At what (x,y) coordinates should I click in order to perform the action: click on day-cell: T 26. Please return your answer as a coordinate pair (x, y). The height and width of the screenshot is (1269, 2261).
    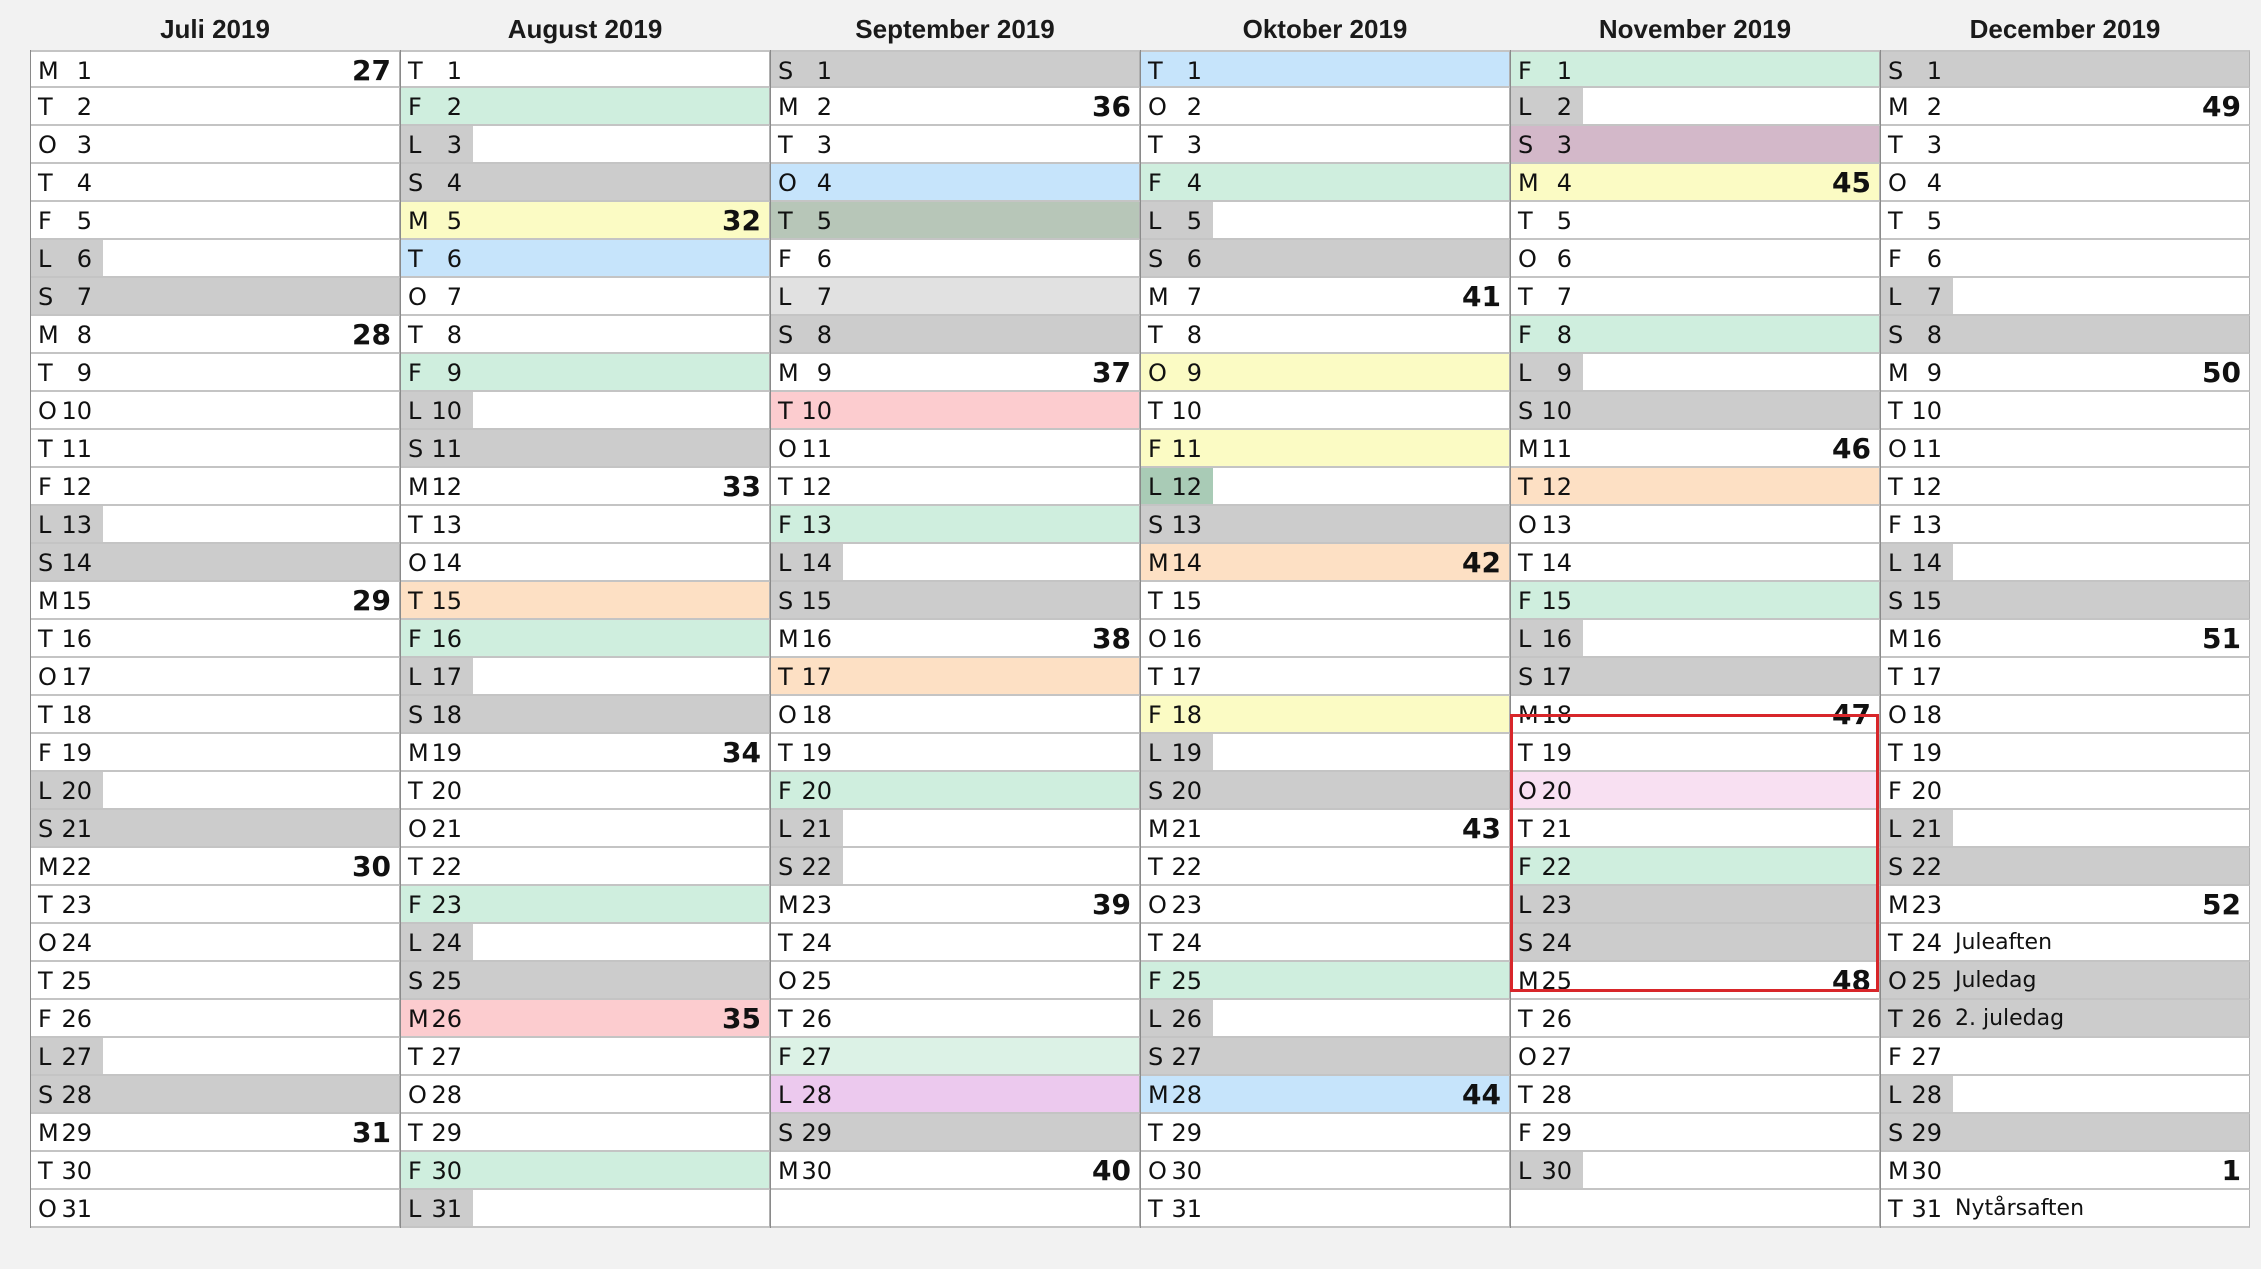
    Looking at the image, I should click on (1695, 1019).